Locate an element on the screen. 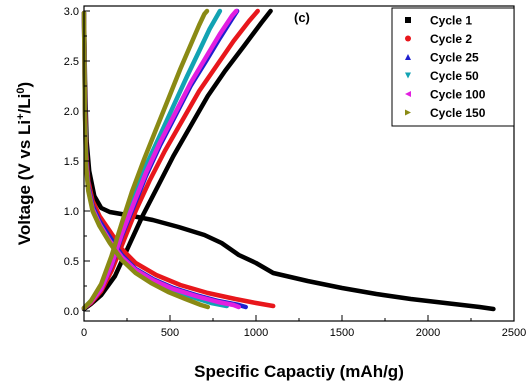  y-axis-title: Voltage (V vs Li+/Li0) is located at coordinates (24, 163).